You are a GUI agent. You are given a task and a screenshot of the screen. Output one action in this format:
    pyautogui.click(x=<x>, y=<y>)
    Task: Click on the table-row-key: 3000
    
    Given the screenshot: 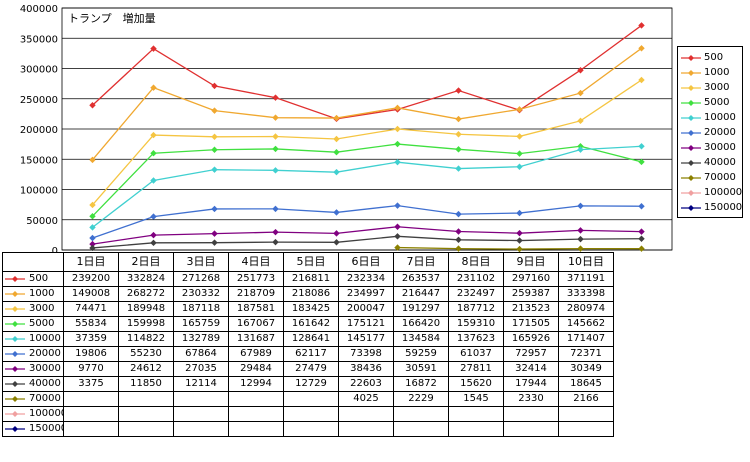 What is the action you would take?
    pyautogui.click(x=33, y=309)
    